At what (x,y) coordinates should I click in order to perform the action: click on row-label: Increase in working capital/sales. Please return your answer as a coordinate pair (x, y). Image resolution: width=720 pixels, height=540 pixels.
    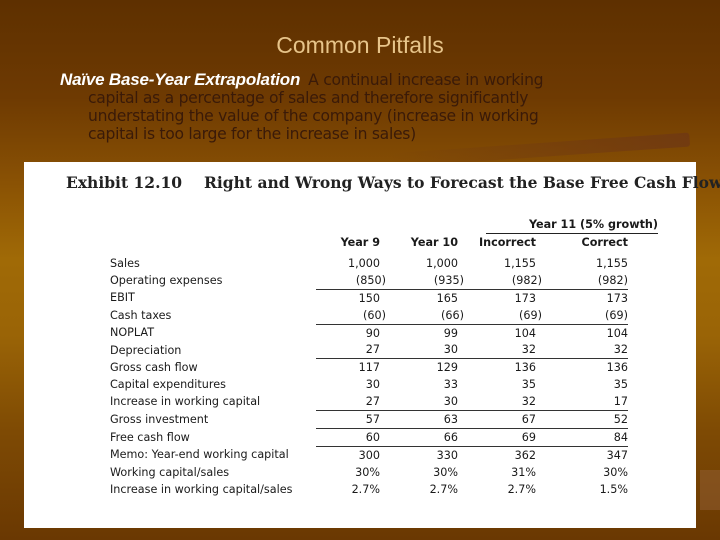
    Looking at the image, I should click on (201, 489).